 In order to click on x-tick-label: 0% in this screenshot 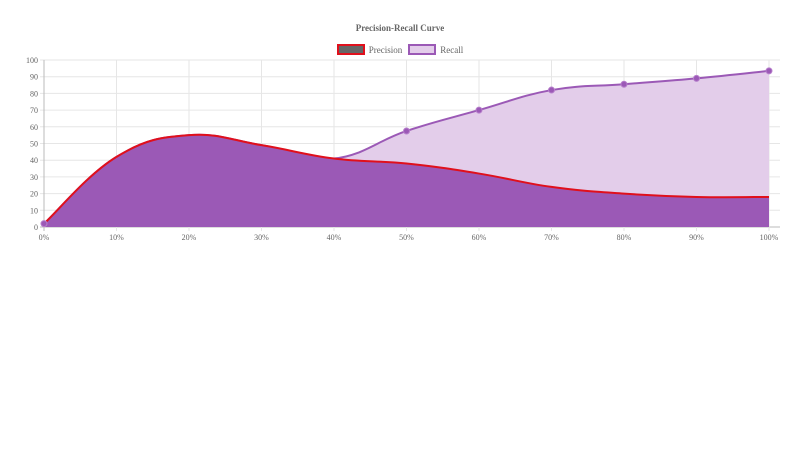, I will do `click(44, 237)`.